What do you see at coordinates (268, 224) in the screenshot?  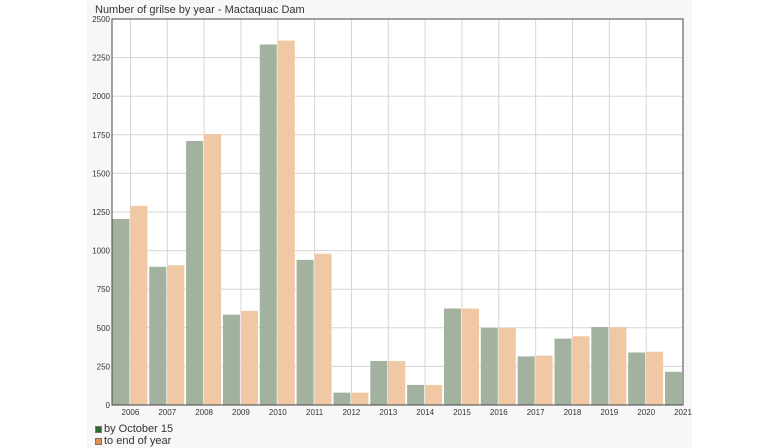 I see `bar-by-october-15-2010` at bounding box center [268, 224].